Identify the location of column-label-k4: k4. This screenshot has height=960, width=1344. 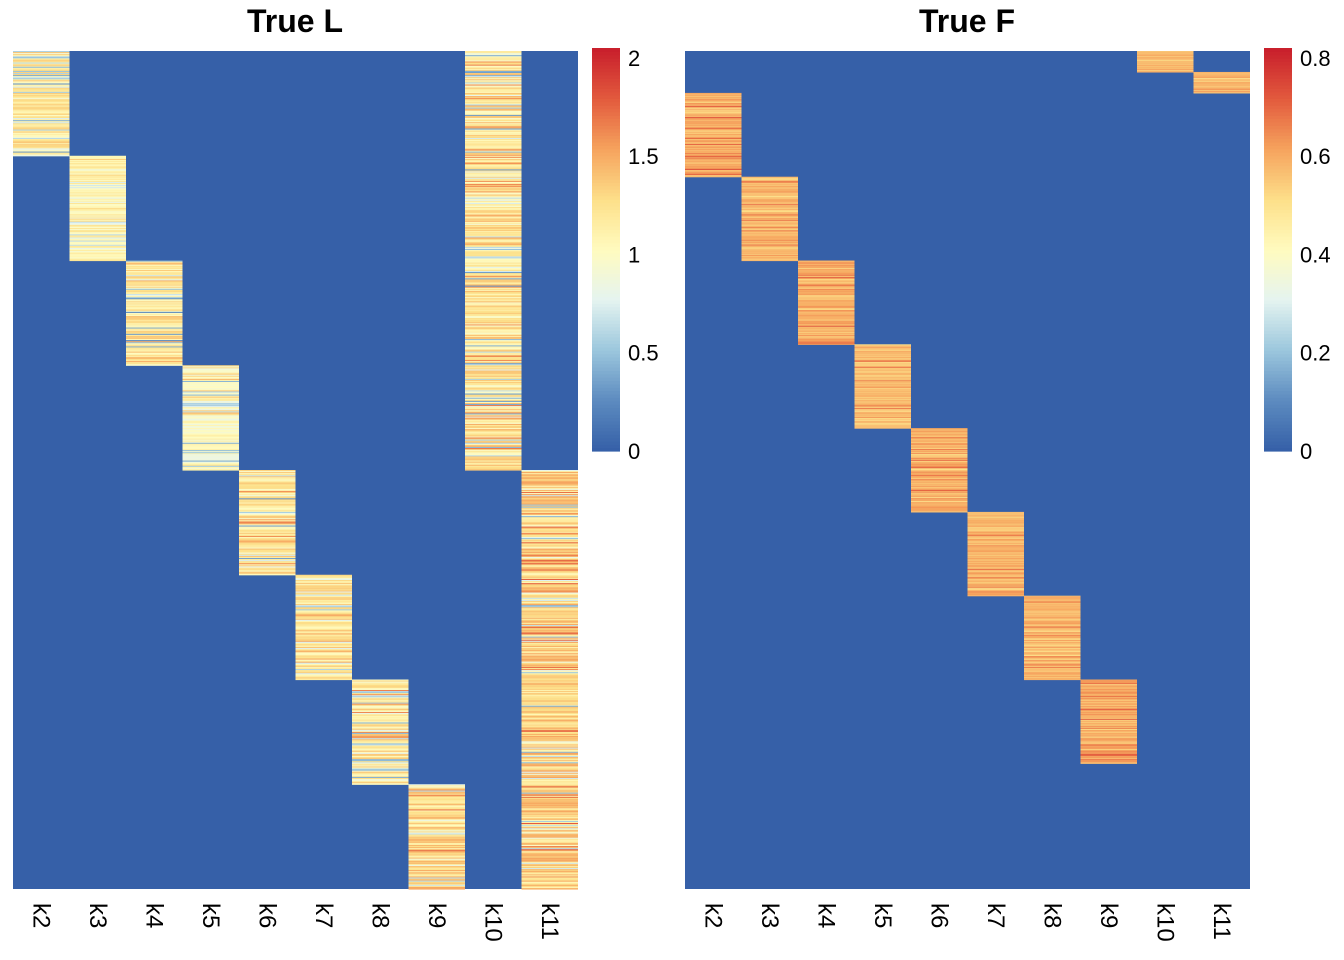
(825, 915).